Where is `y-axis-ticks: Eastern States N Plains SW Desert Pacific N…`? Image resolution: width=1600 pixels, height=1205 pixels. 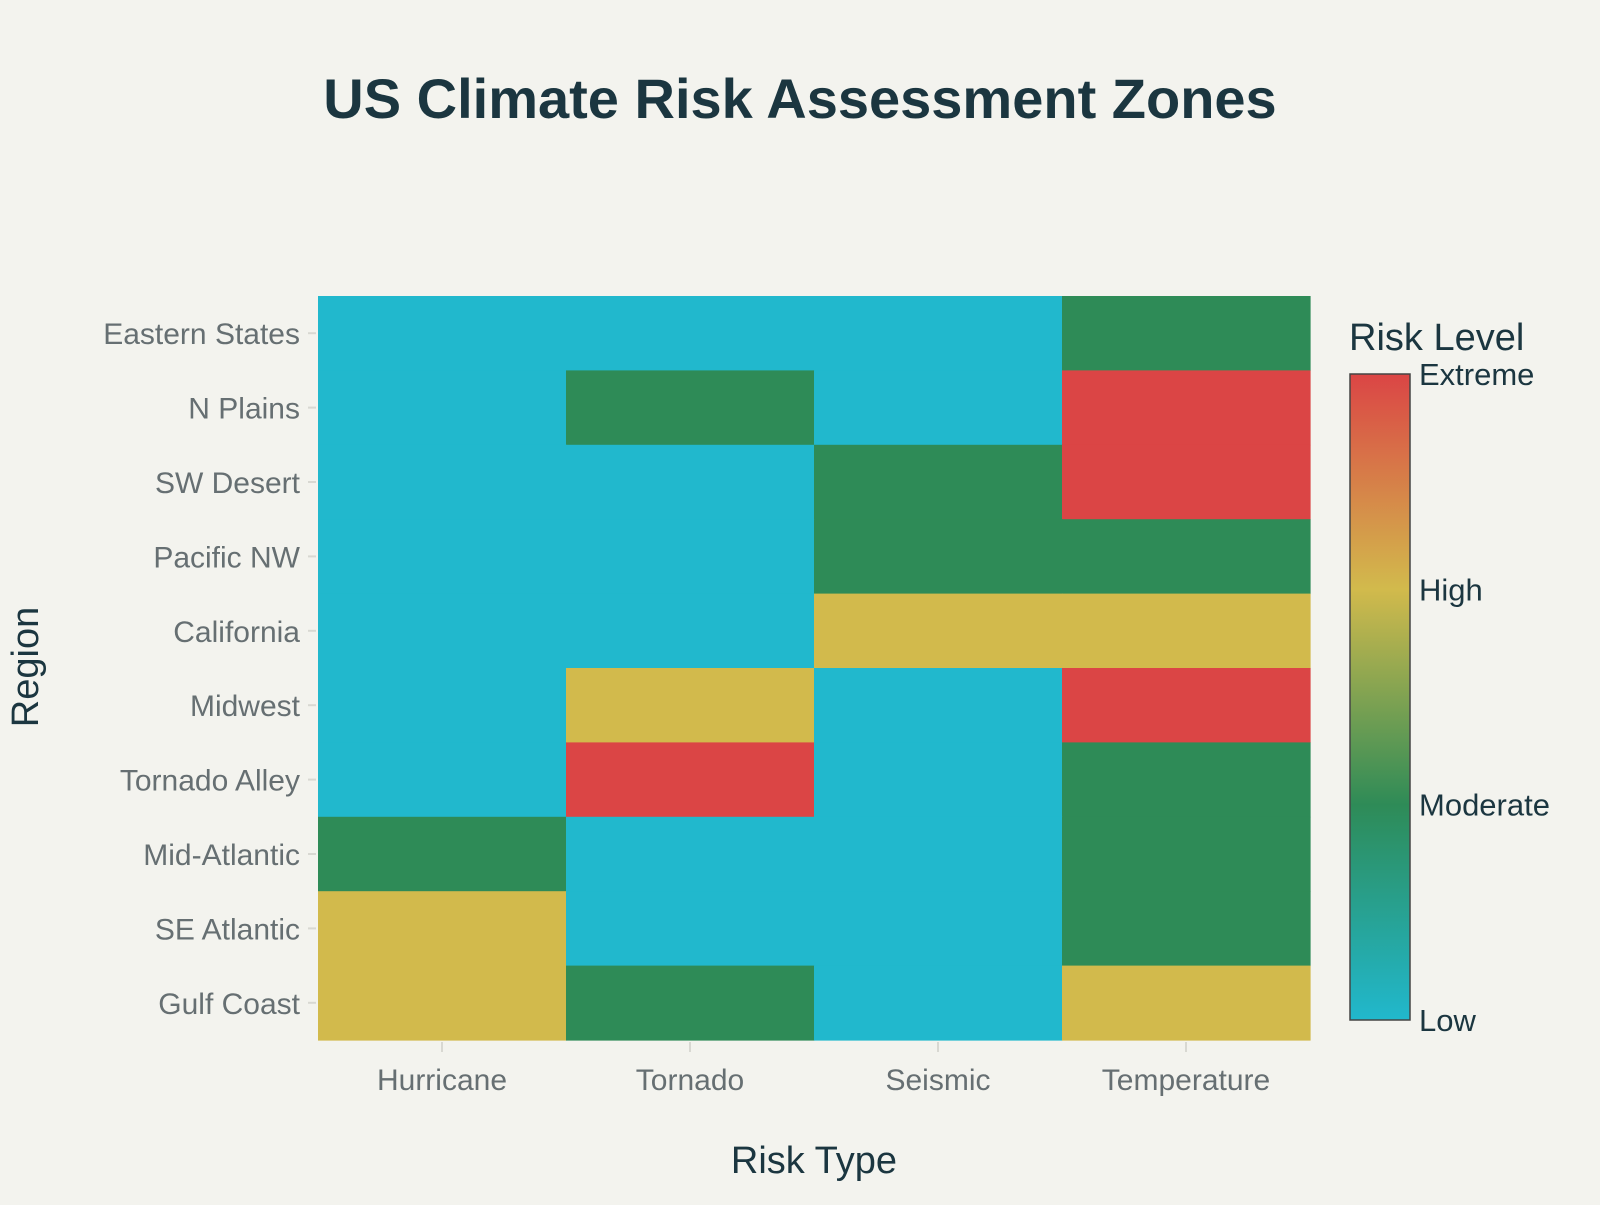
y-axis-ticks: Eastern States N Plains SW Desert Pacific N… is located at coordinates (209, 669).